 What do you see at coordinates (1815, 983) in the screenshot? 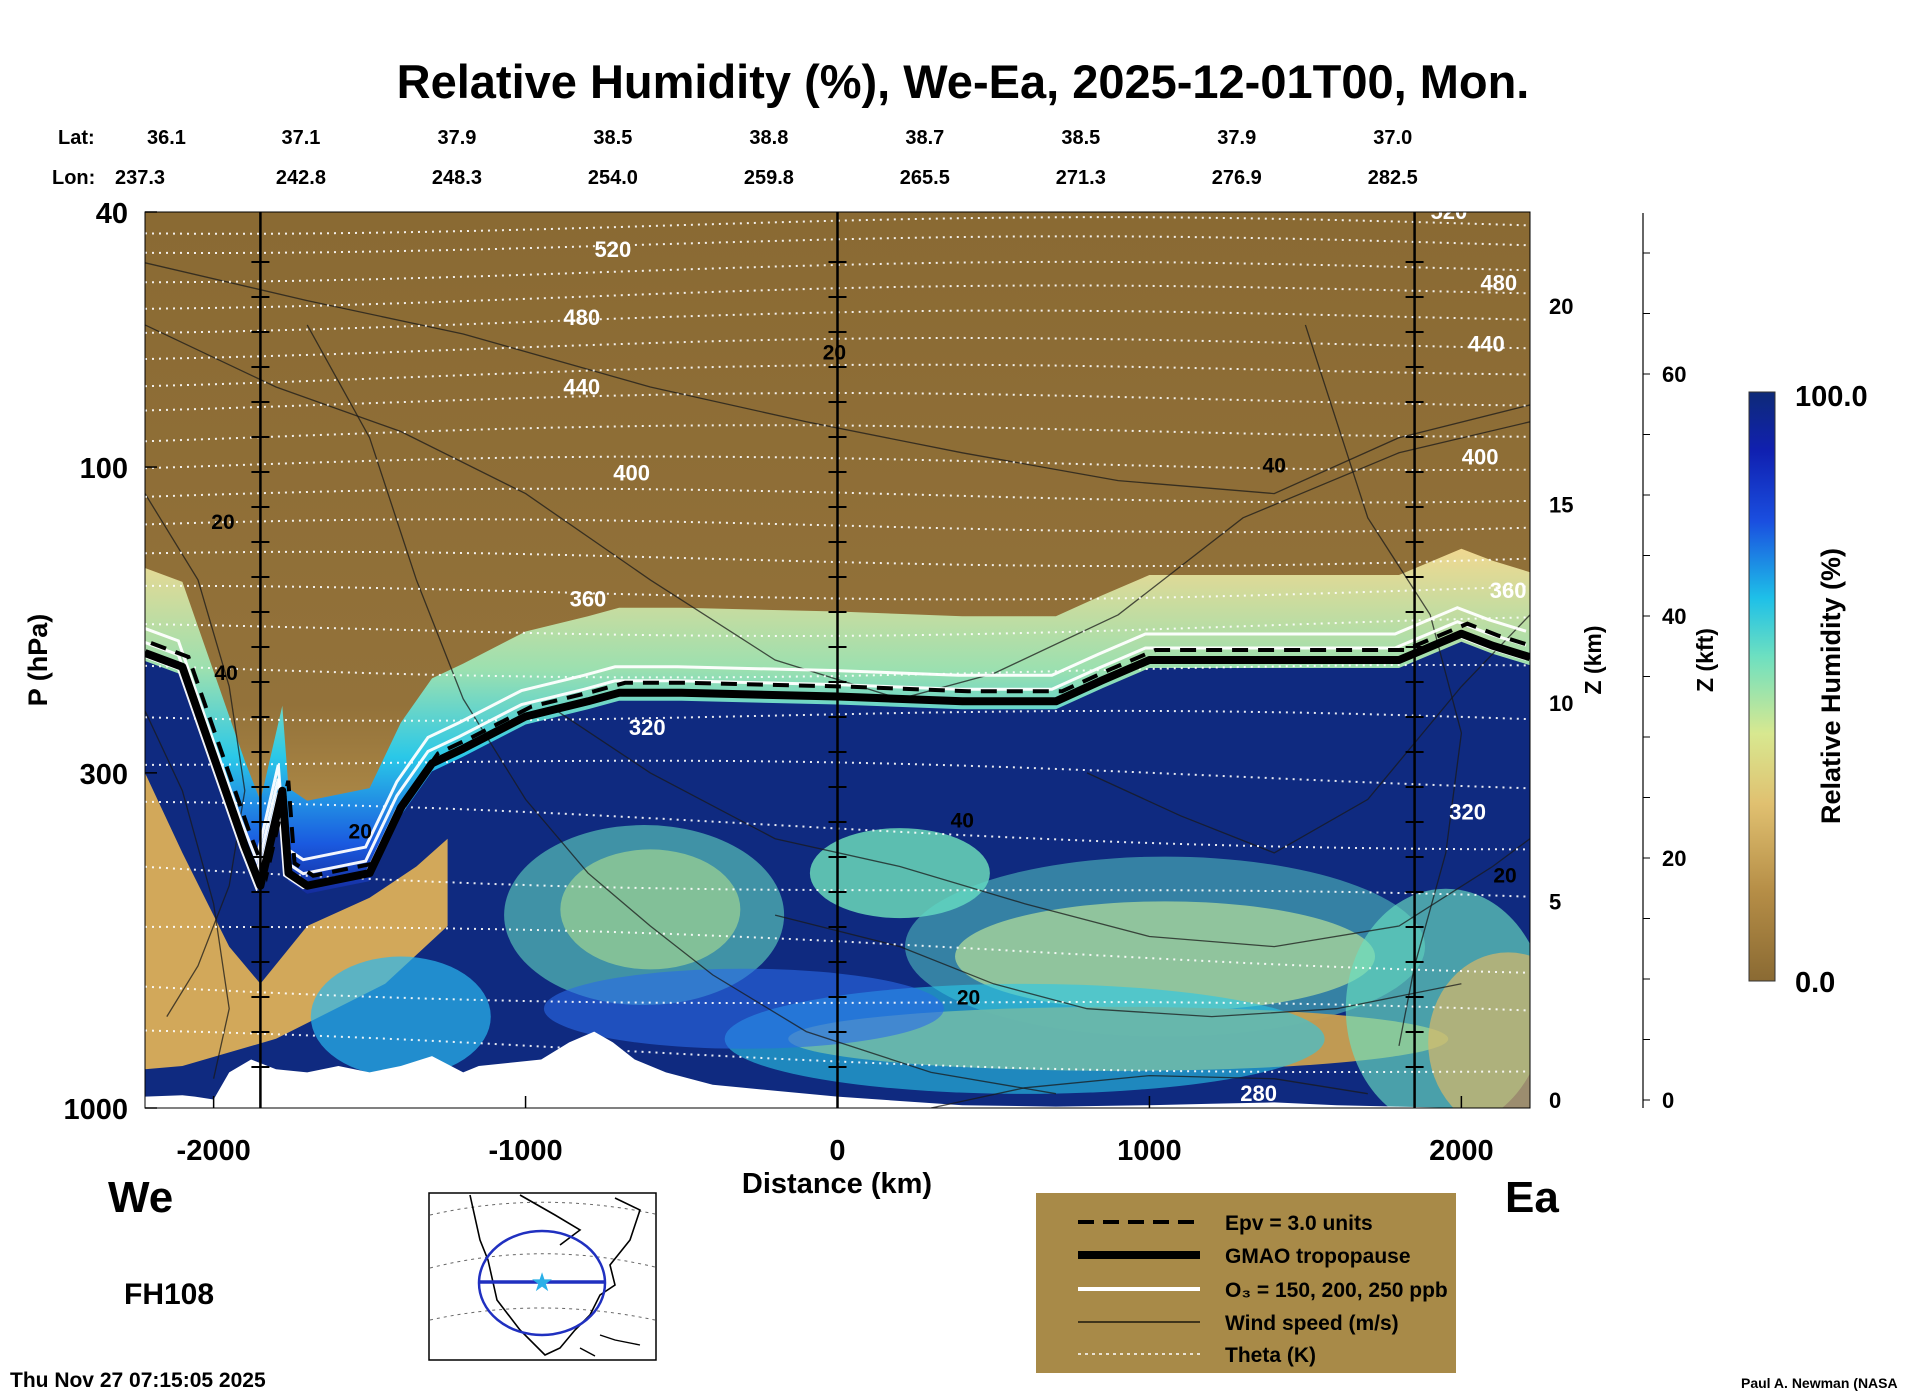
I see `colorbar-min-label: 0.0` at bounding box center [1815, 983].